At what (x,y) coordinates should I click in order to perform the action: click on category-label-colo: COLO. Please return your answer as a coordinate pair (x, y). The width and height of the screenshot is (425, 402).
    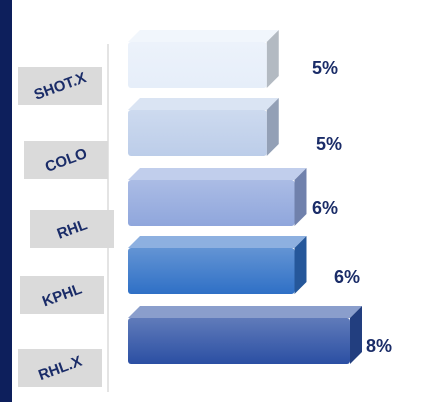
    Looking at the image, I should click on (66, 160).